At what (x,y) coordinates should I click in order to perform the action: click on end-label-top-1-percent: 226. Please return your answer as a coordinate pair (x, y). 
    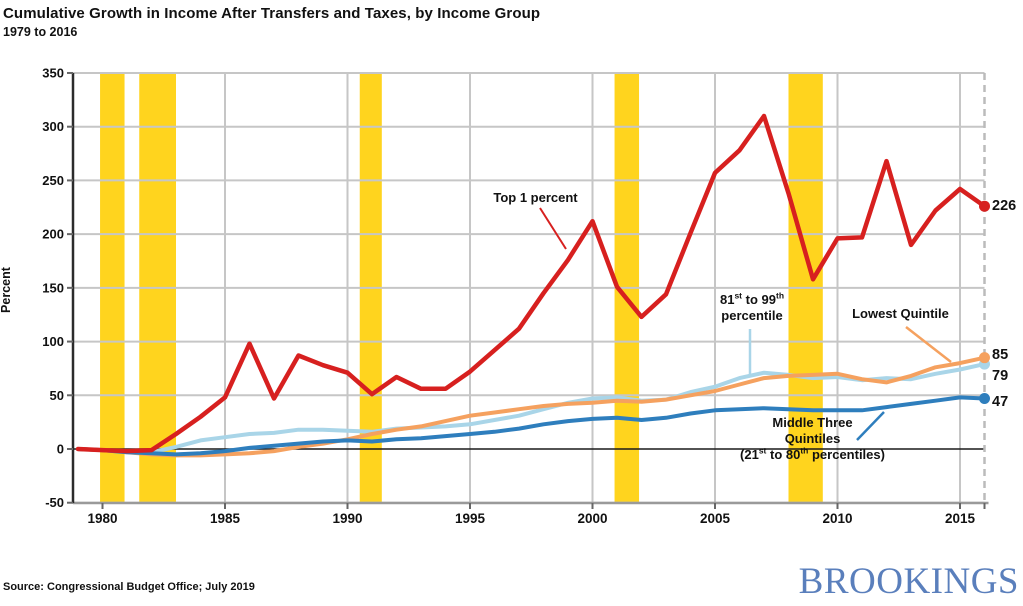
    Looking at the image, I should click on (1004, 206).